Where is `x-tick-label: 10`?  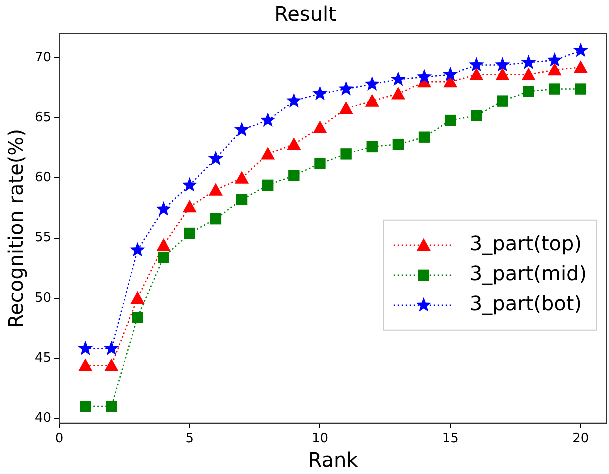
x-tick-label: 10 is located at coordinates (320, 439).